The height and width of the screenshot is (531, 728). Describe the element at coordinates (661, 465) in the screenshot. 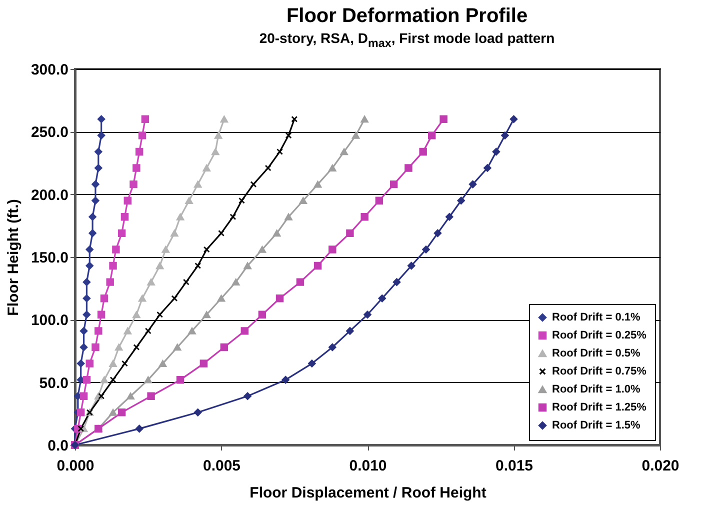

I see `x-tick-label: 0.020` at that location.